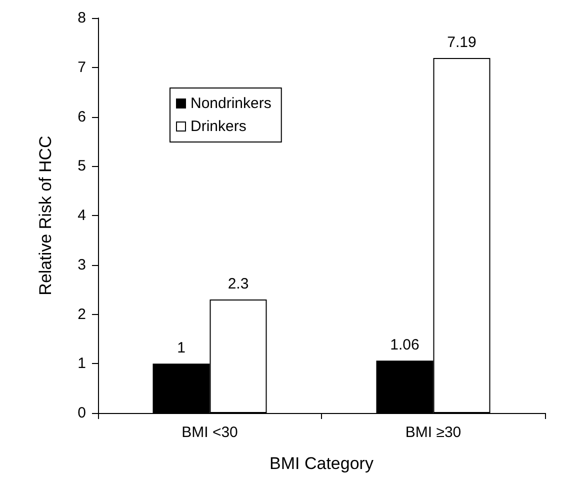 The image size is (569, 487). What do you see at coordinates (461, 42) in the screenshot?
I see `data-label: 7.19` at bounding box center [461, 42].